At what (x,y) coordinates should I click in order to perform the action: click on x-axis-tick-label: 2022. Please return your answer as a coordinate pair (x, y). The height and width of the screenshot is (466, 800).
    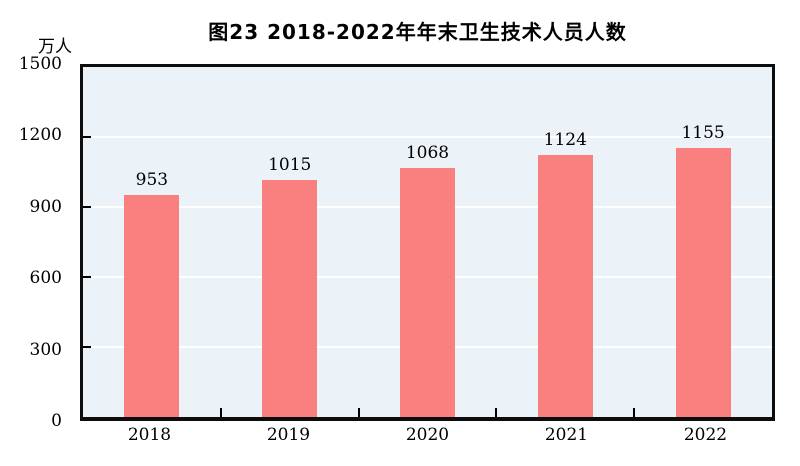
    Looking at the image, I should click on (705, 435).